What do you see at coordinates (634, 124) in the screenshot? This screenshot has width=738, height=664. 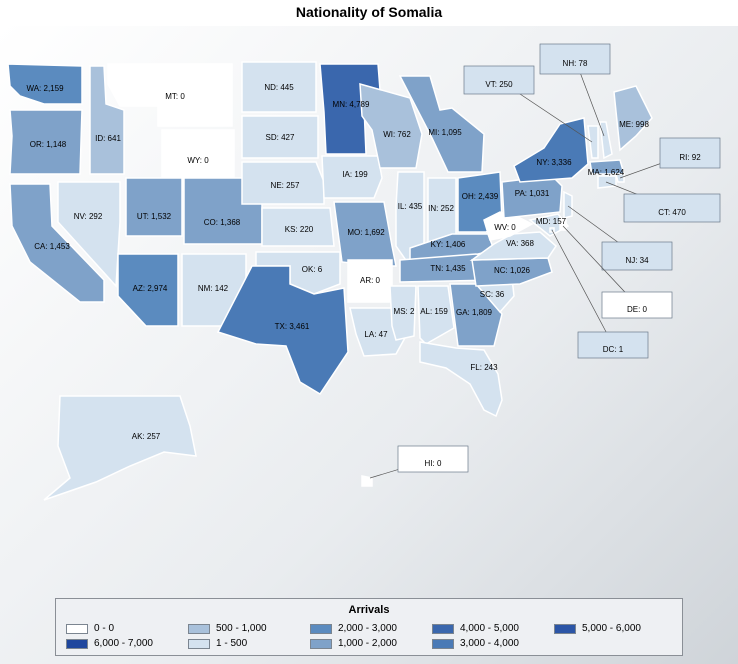 I see `state-label-me: ME: 998` at bounding box center [634, 124].